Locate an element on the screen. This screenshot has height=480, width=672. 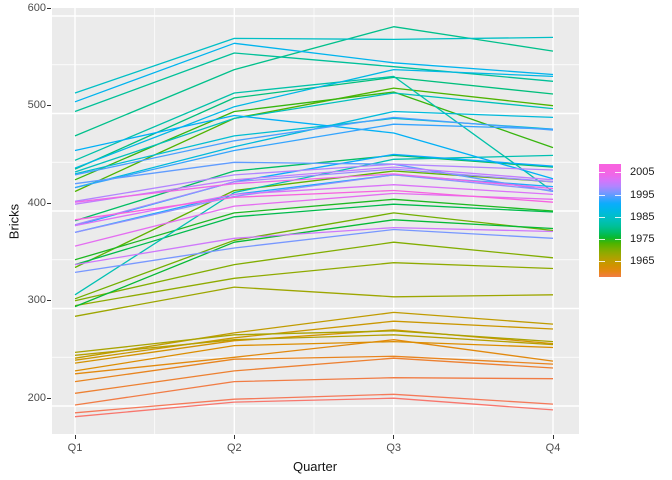
series-line-1998 is located at coordinates (314, 197).